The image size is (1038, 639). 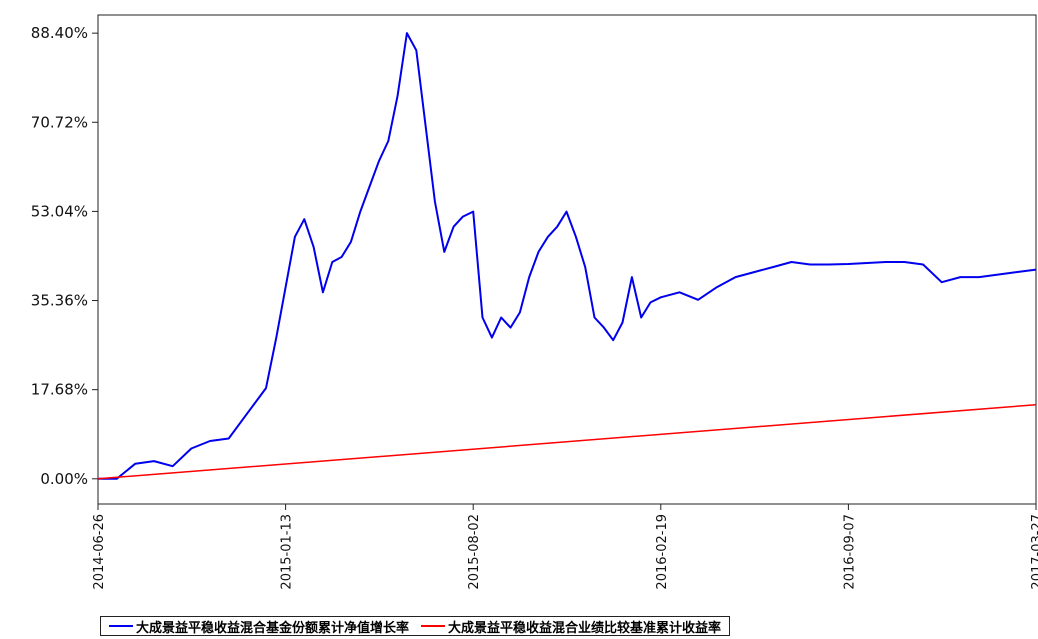 What do you see at coordinates (64, 479) in the screenshot?
I see `y-tick-label: 0.00%` at bounding box center [64, 479].